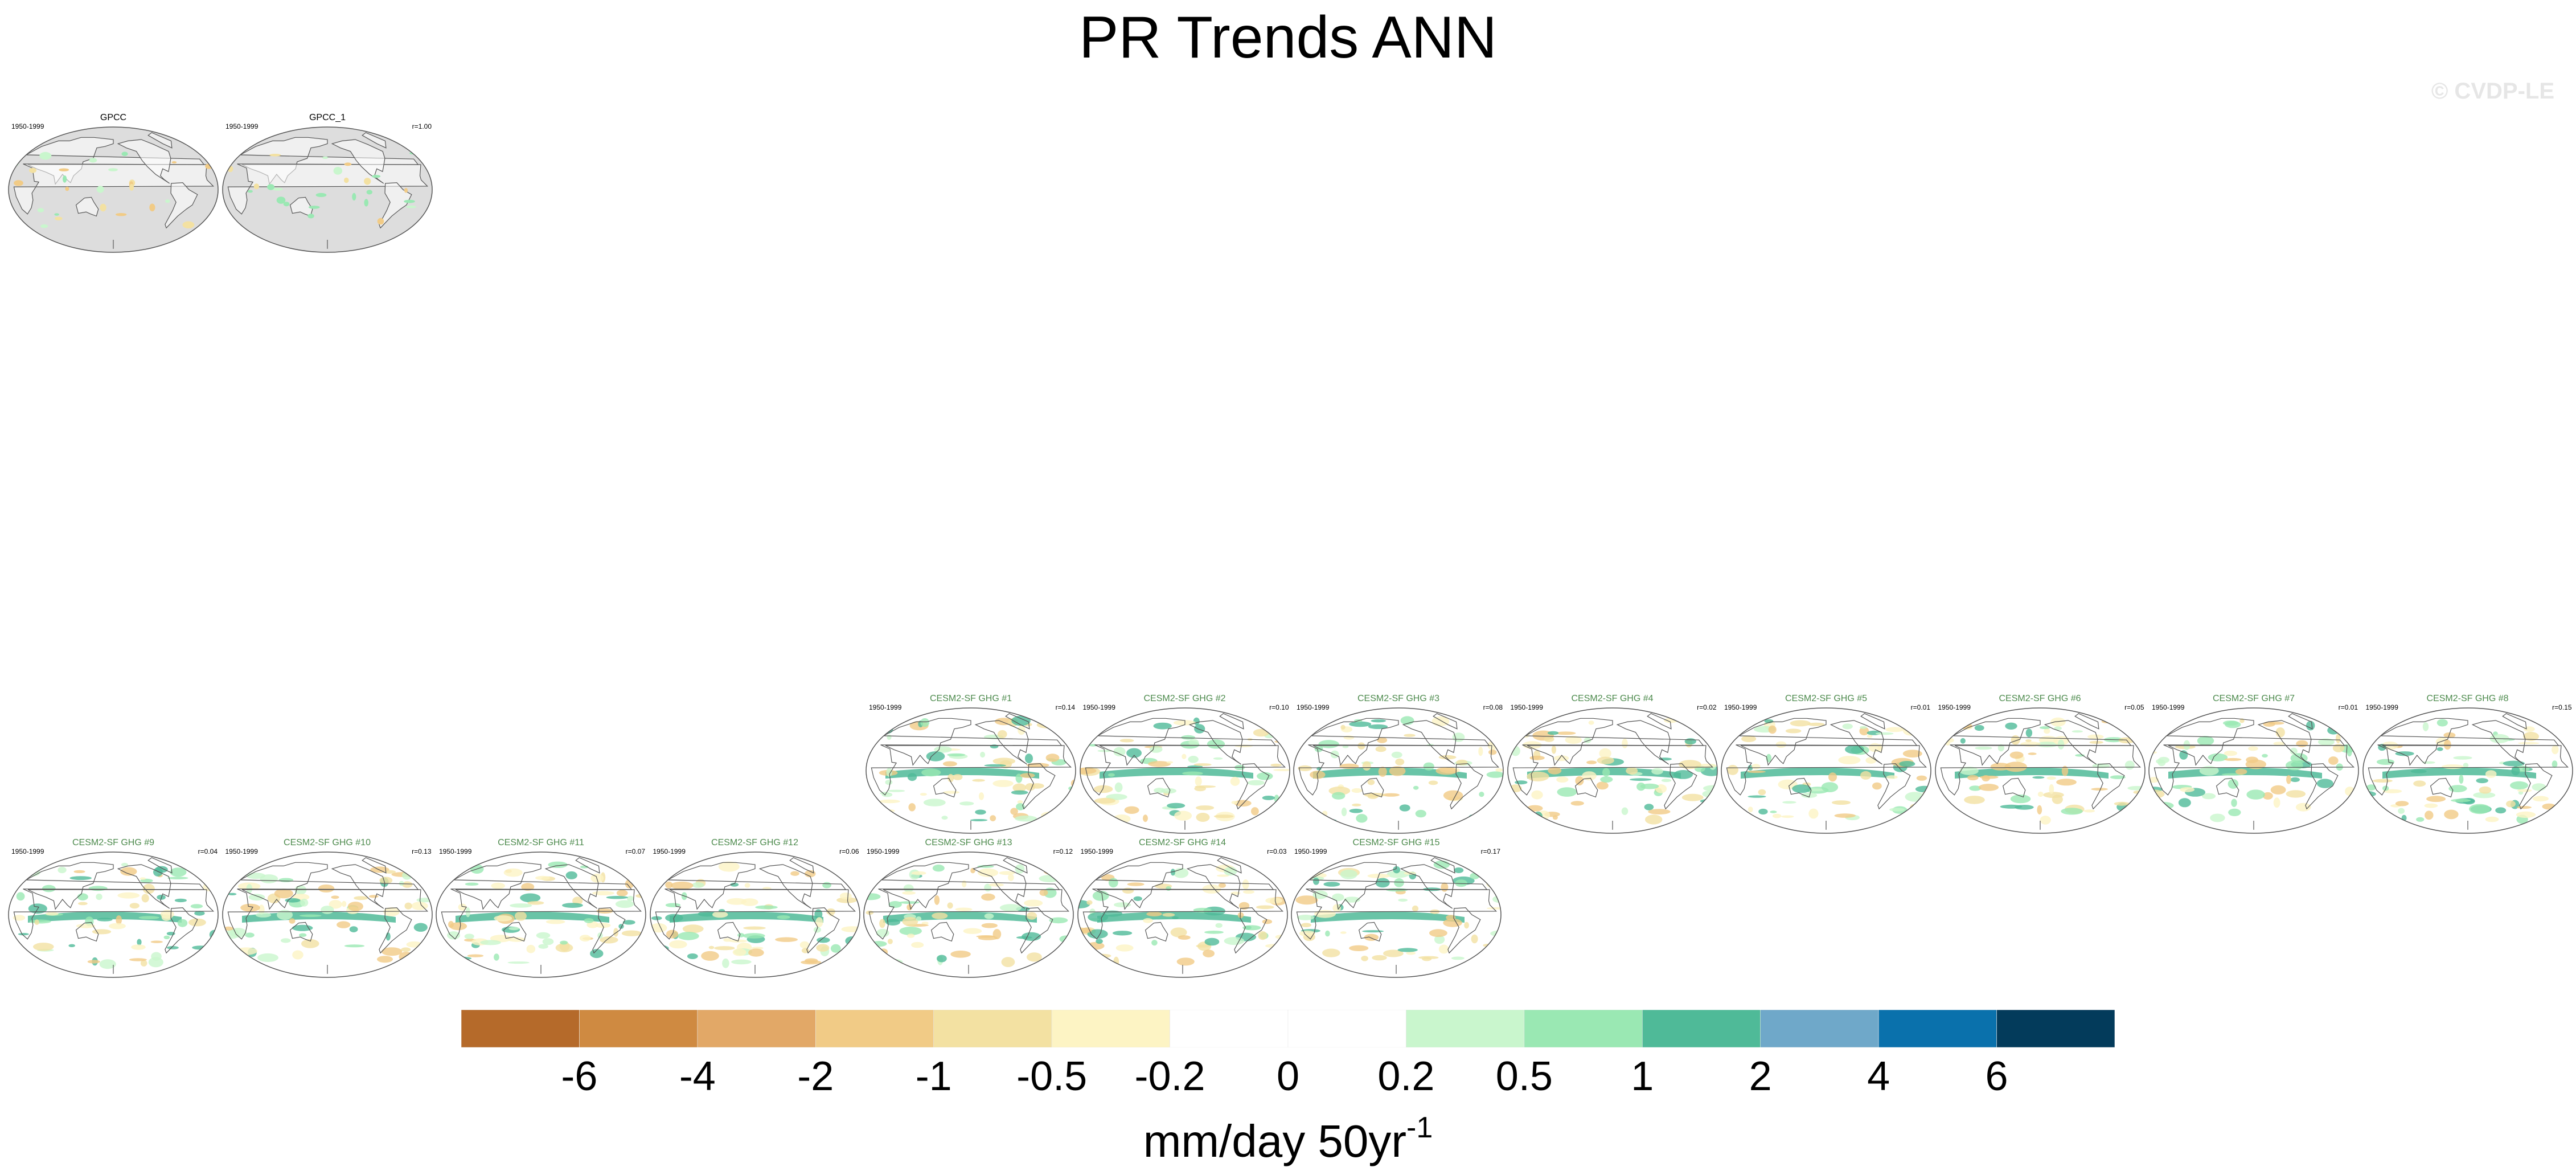 The image size is (2576, 1171). I want to click on panel-title: CESM2-SF GHG #2, so click(1184, 698).